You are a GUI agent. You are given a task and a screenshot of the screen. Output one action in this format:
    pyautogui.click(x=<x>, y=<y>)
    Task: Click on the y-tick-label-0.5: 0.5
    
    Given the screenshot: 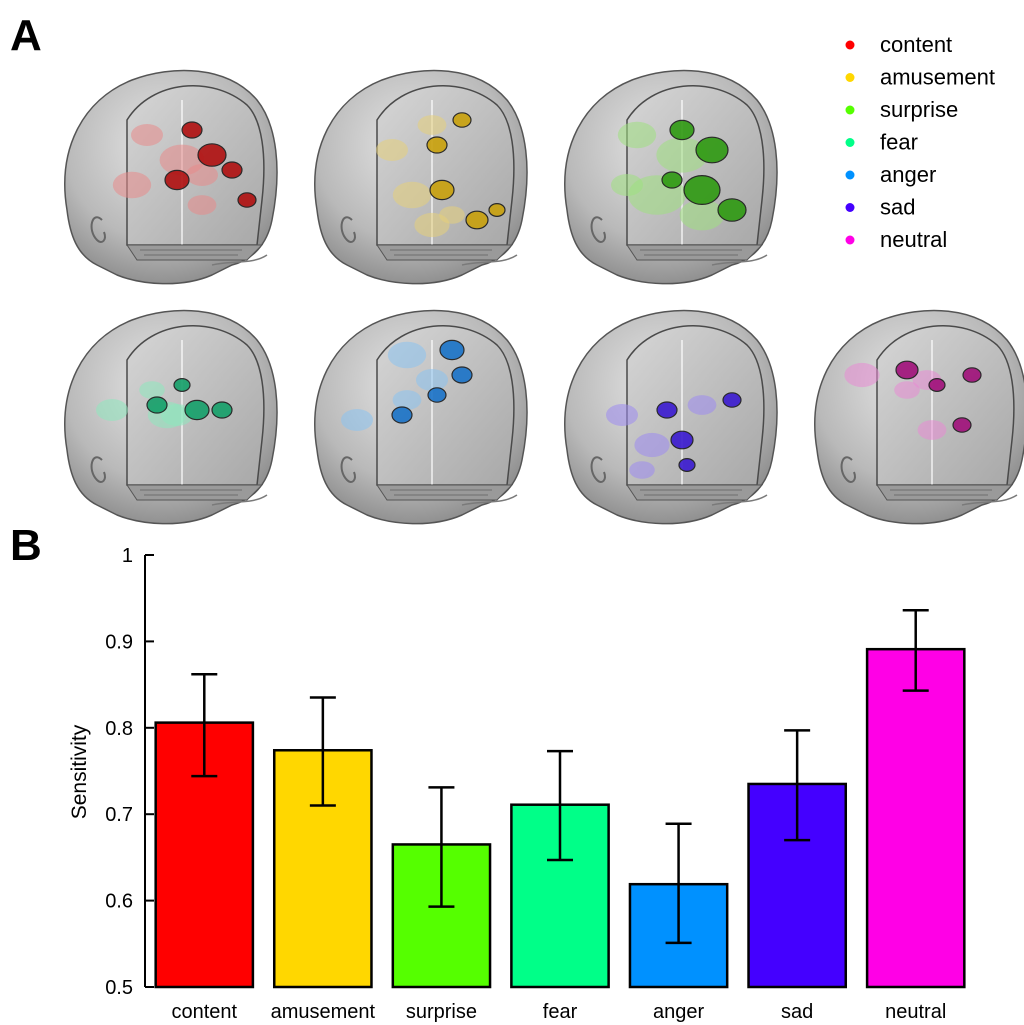 What is the action you would take?
    pyautogui.click(x=119, y=988)
    